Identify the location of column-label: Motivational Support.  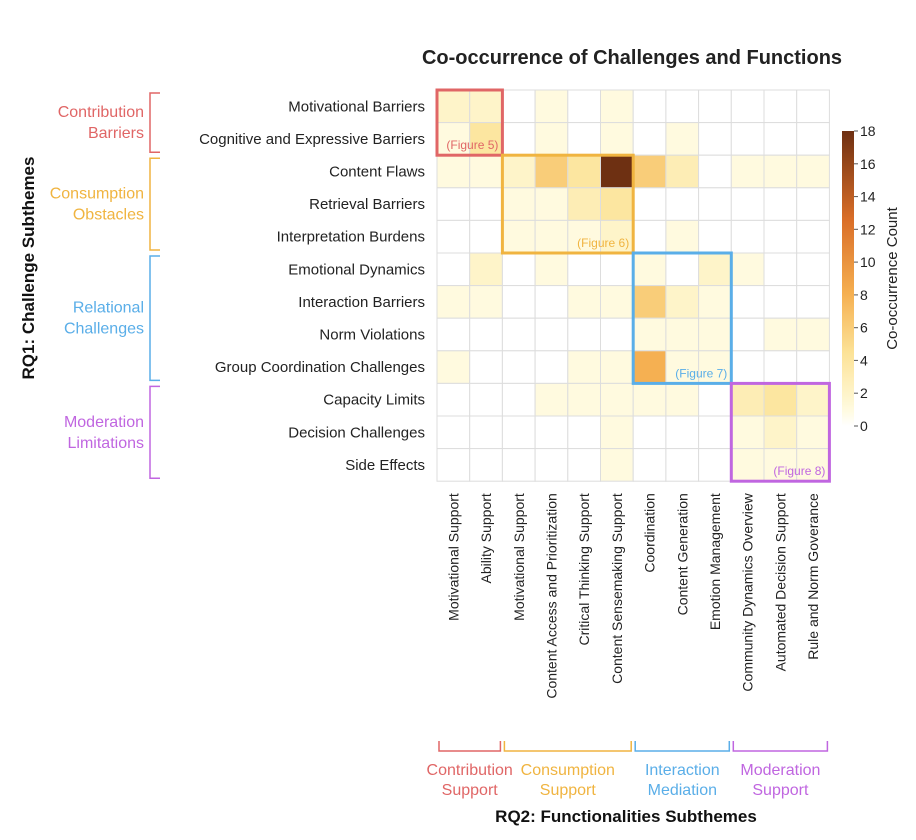
(519, 557).